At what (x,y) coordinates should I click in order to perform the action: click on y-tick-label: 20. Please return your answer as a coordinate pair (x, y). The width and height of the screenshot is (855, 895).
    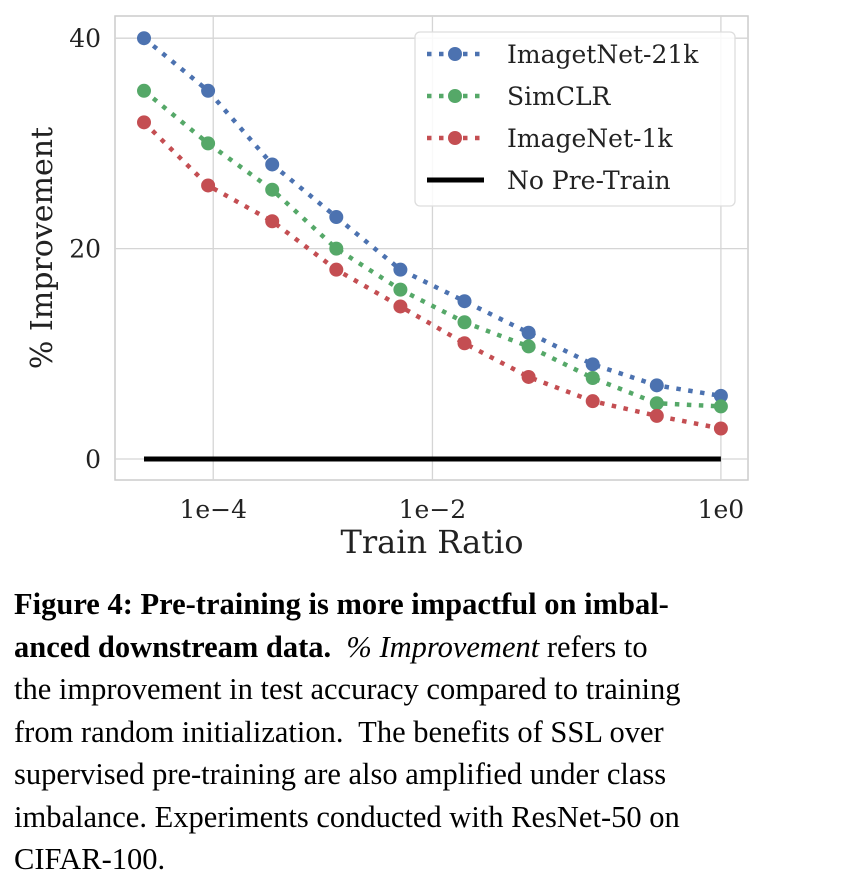
    Looking at the image, I should click on (85, 249).